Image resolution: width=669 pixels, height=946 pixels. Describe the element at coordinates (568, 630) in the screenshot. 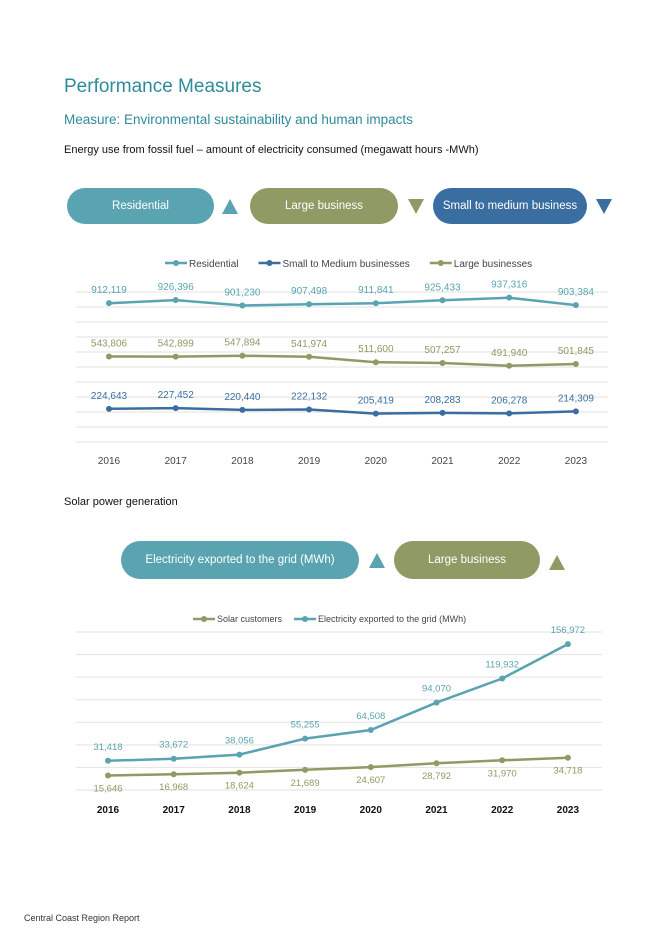

I see `data-label: 156,972` at that location.